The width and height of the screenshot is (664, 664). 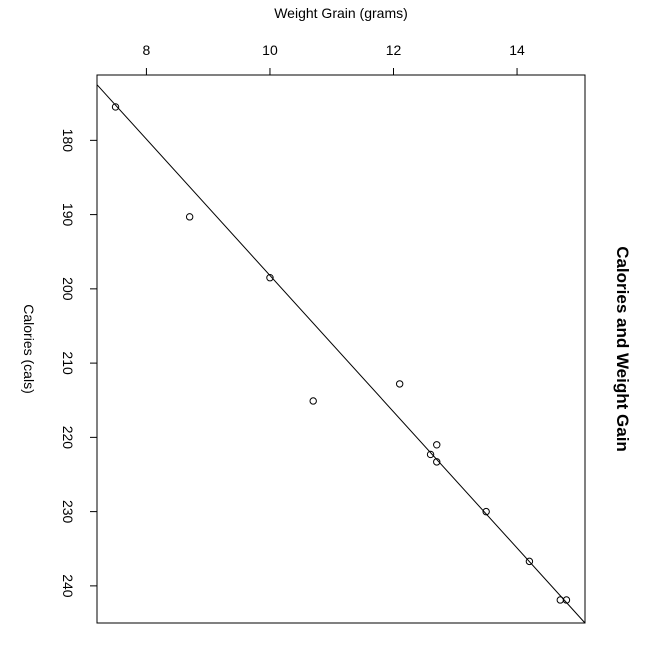 What do you see at coordinates (622, 349) in the screenshot?
I see `chart-title: Calories and Weight Gain` at bounding box center [622, 349].